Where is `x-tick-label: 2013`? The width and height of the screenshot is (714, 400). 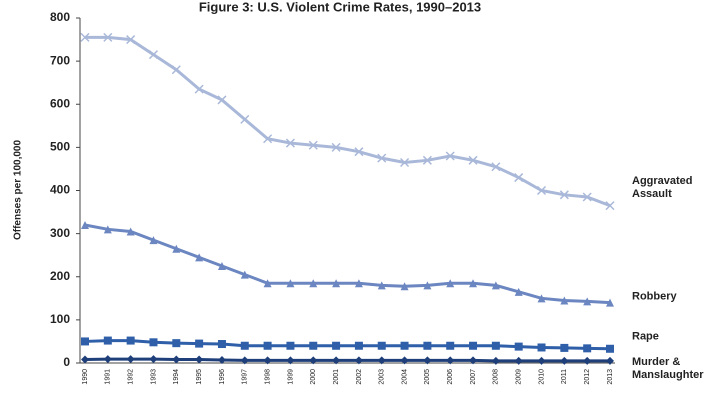
x-tick-label: 2013 is located at coordinates (610, 377).